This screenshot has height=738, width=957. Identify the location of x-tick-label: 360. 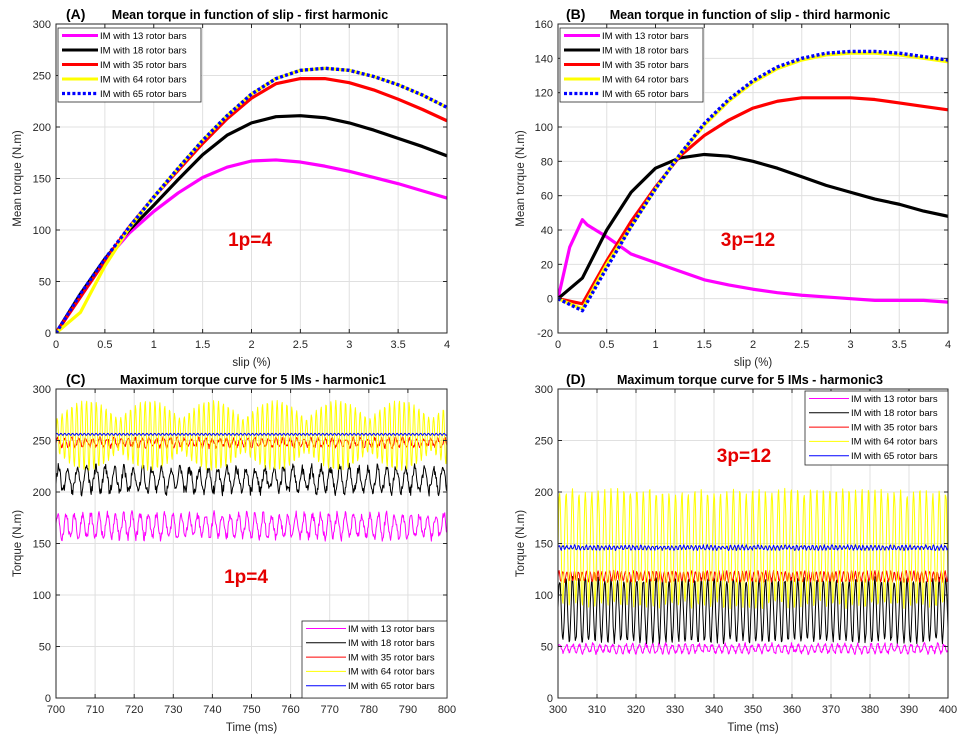
(792, 710).